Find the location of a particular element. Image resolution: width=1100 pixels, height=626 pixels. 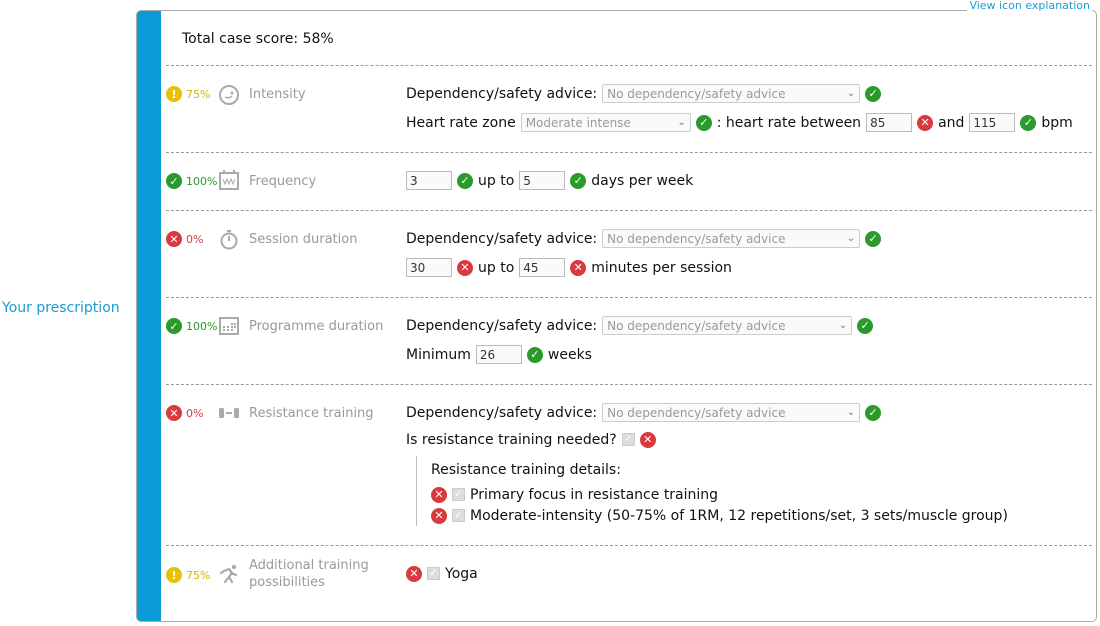

programme-min-input: 26 is located at coordinates (498, 354).